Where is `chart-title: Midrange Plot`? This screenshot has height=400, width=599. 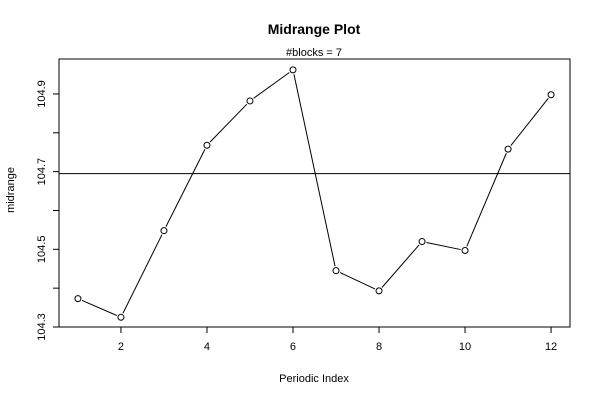
chart-title: Midrange Plot is located at coordinates (314, 29).